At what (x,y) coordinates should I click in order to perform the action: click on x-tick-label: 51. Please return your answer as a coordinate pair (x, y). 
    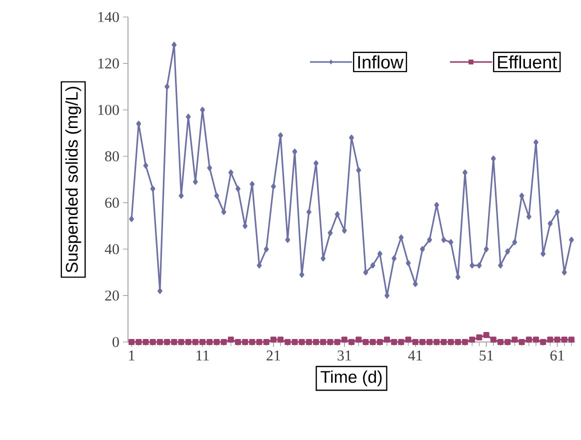
    Looking at the image, I should click on (486, 355).